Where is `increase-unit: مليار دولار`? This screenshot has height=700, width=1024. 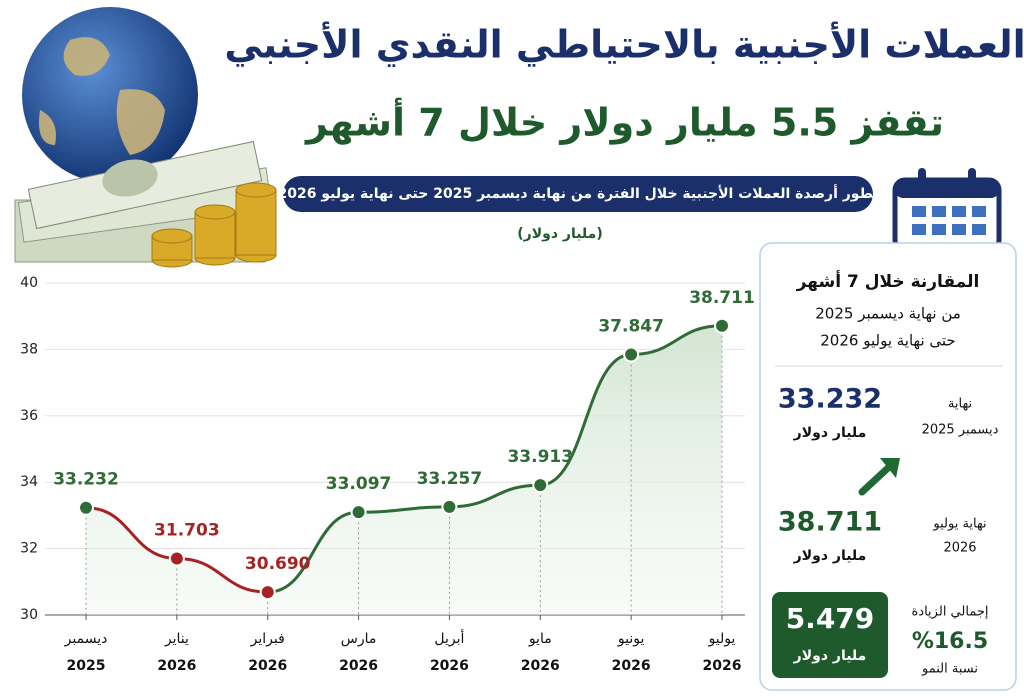
increase-unit: مليار دولار is located at coordinates (830, 656).